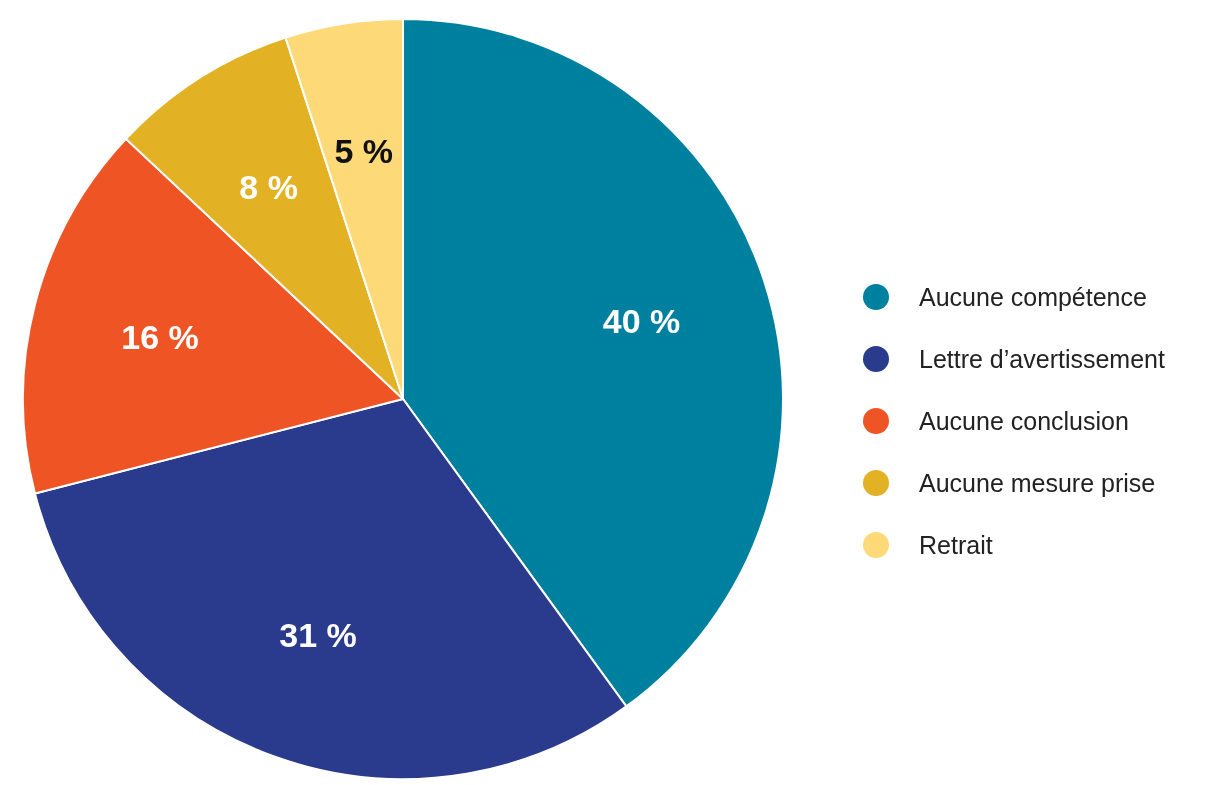 Image resolution: width=1232 pixels, height=785 pixels. What do you see at coordinates (268, 187) in the screenshot?
I see `data-label: 8 %` at bounding box center [268, 187].